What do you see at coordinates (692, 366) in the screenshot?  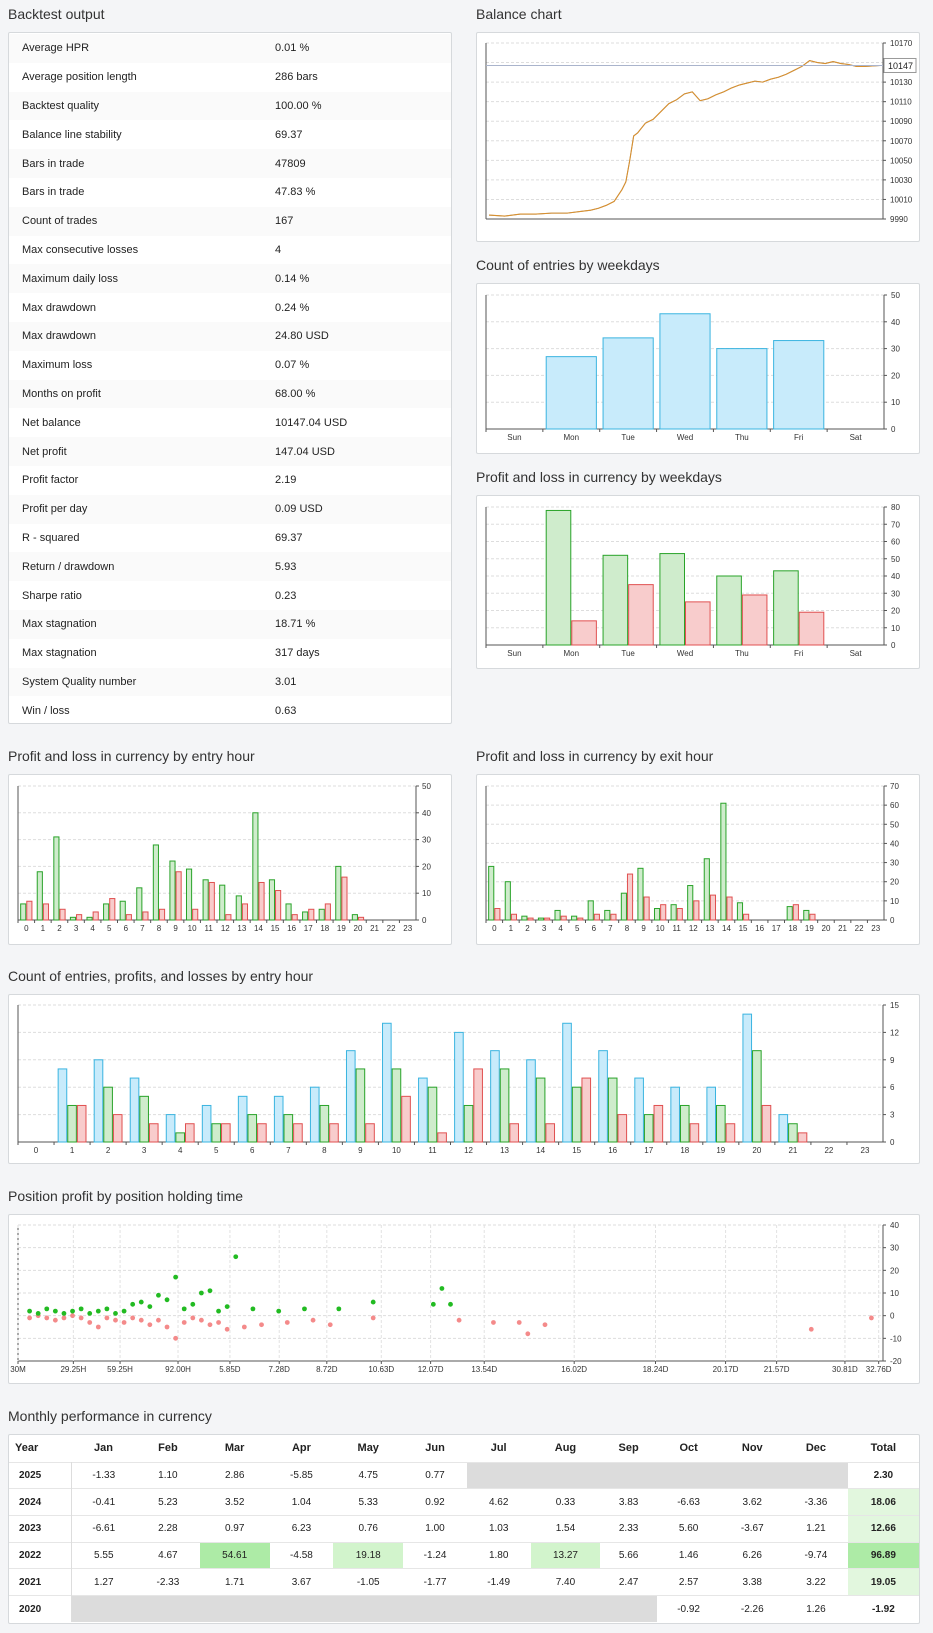 I see `entries-weekdays-svg: 0 10 20 30 40 50 Sun Mon Tue Wed Thu Fri Sat` at bounding box center [692, 366].